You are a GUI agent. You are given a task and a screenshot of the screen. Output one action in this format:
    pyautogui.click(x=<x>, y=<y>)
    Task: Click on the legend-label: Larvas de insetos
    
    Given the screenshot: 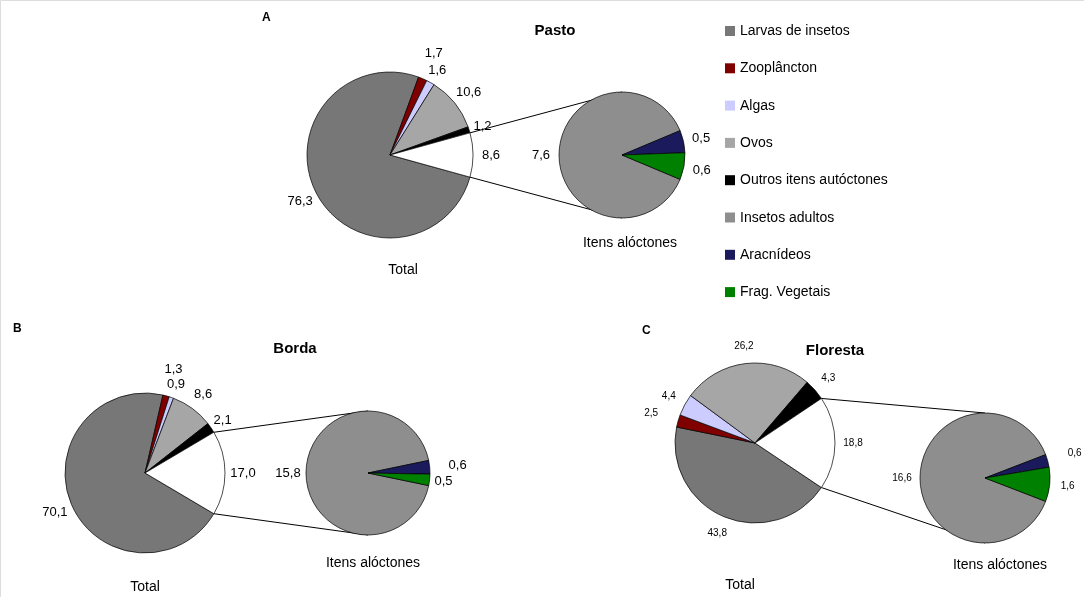 What is the action you would take?
    pyautogui.click(x=795, y=30)
    